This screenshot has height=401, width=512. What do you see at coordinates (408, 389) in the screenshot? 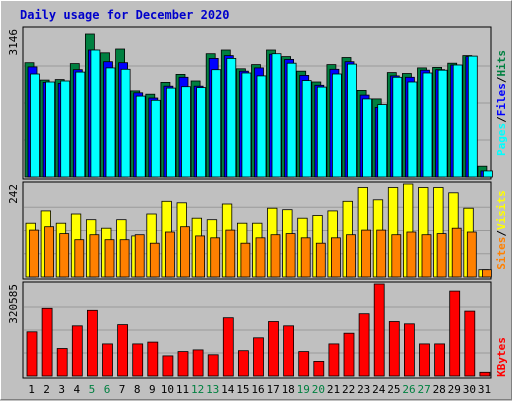
I see `x-tick-label-day-26: 26` at bounding box center [408, 389].